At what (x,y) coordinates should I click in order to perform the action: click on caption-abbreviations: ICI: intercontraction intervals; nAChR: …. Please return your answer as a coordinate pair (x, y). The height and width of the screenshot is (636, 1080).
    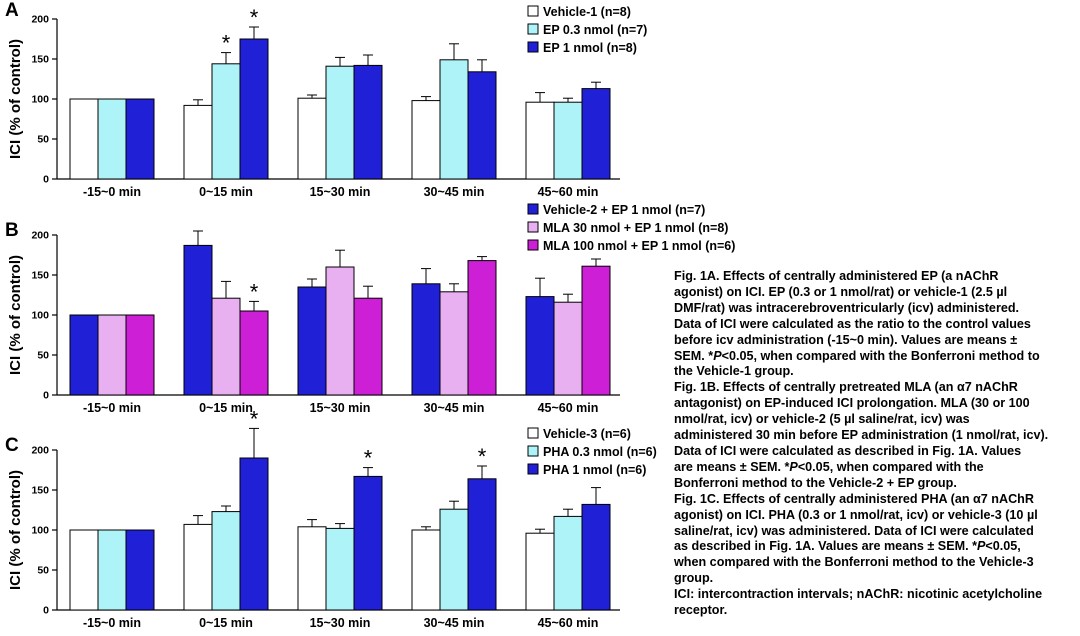
    Looking at the image, I should click on (858, 602).